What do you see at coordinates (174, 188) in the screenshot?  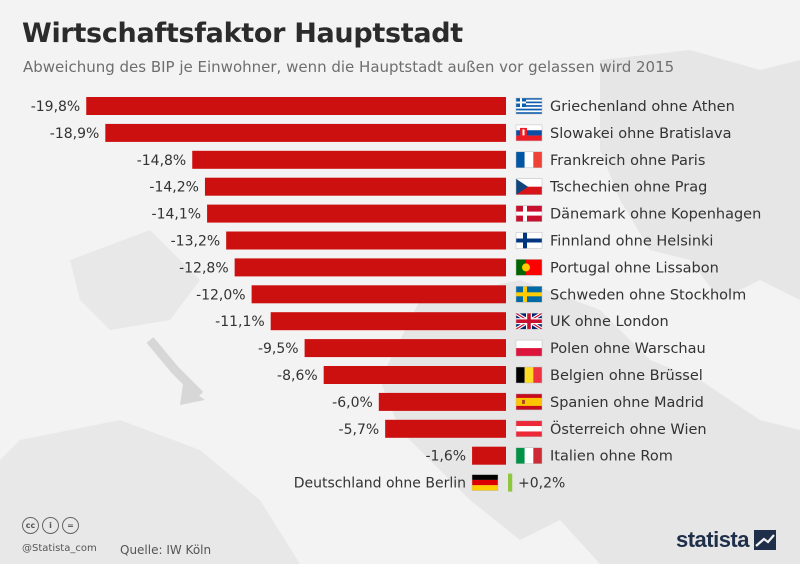 I see `value-label: -14,2%` at bounding box center [174, 188].